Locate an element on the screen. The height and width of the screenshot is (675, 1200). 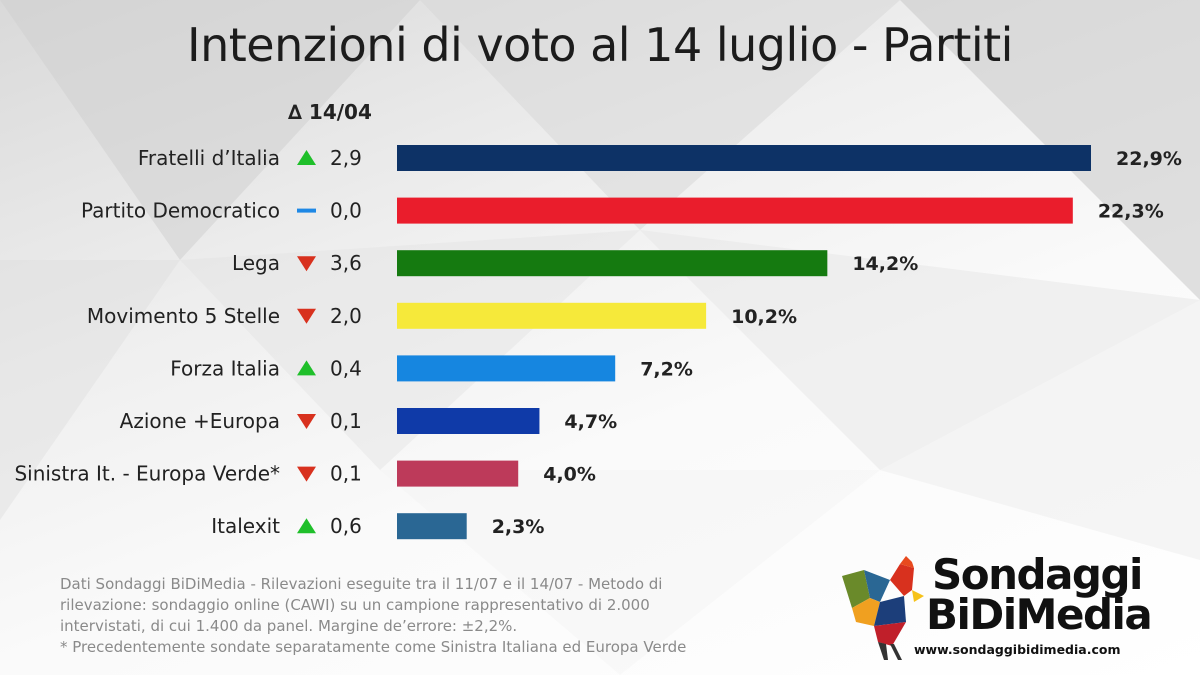
category-label: Lega is located at coordinates (256, 263).